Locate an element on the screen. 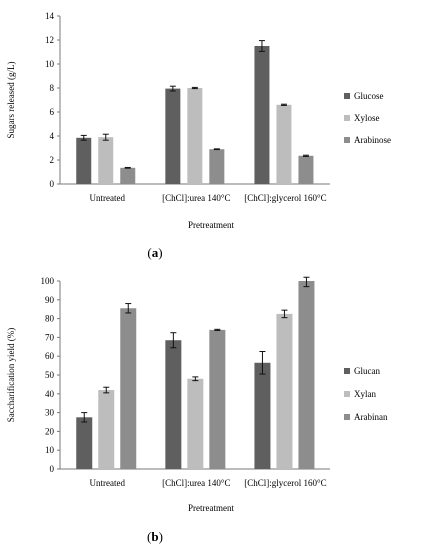 The height and width of the screenshot is (550, 421). panel-label: (a) is located at coordinates (154, 252).